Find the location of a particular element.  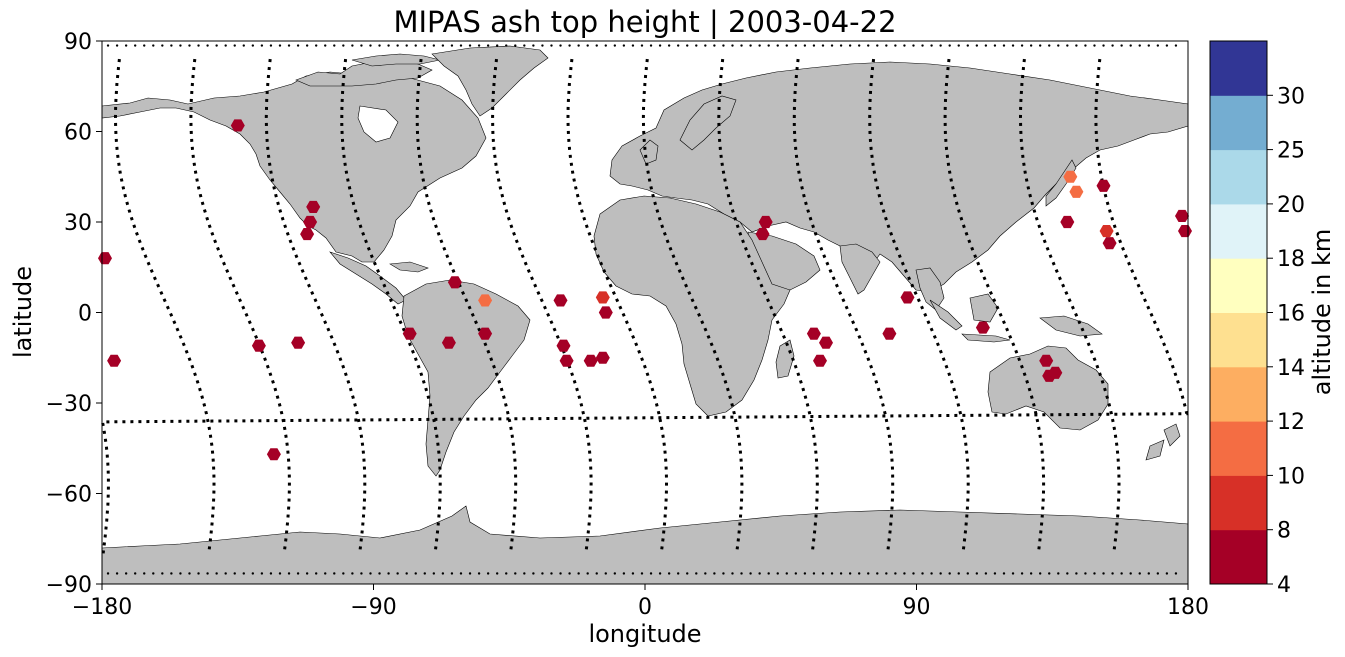

y-tick-label: 30 is located at coordinates (78, 223).